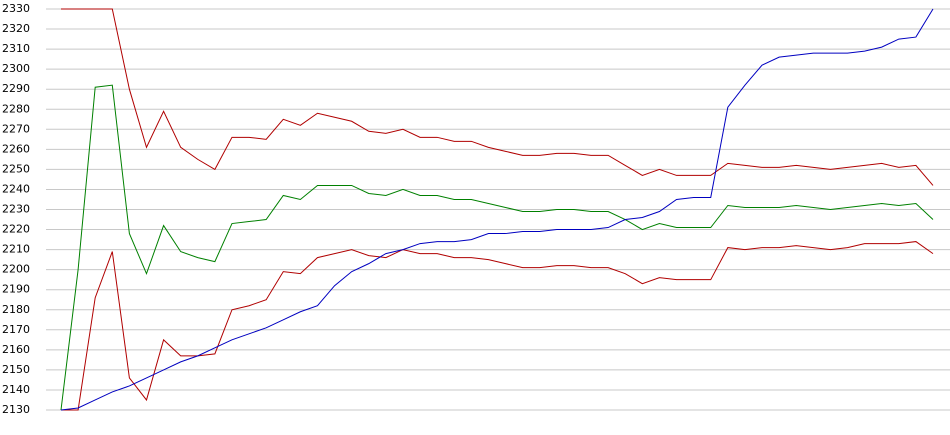  What do you see at coordinates (16, 168) in the screenshot?
I see `y-tick-label: 2250` at bounding box center [16, 168].